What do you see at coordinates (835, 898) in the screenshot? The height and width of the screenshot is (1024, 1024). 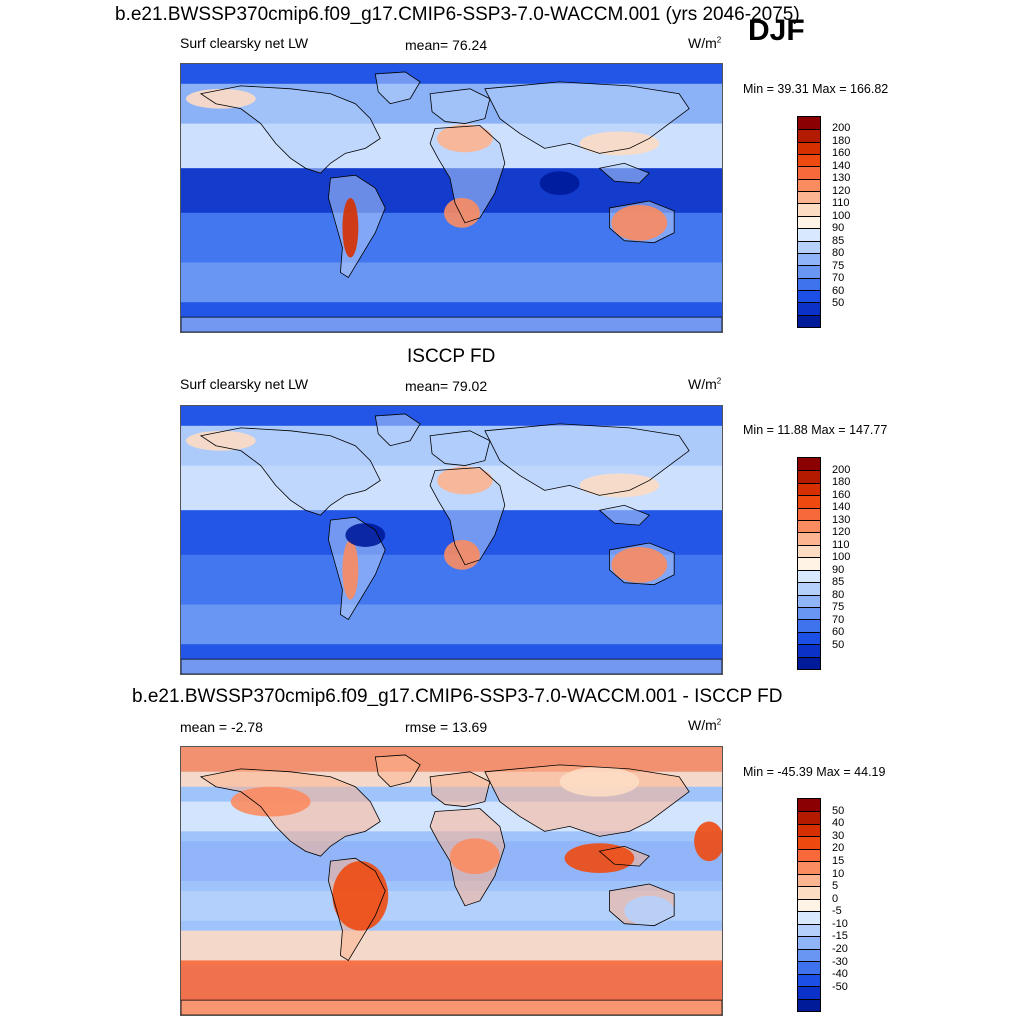 I see `colorbar-tick-label: 0` at bounding box center [835, 898].